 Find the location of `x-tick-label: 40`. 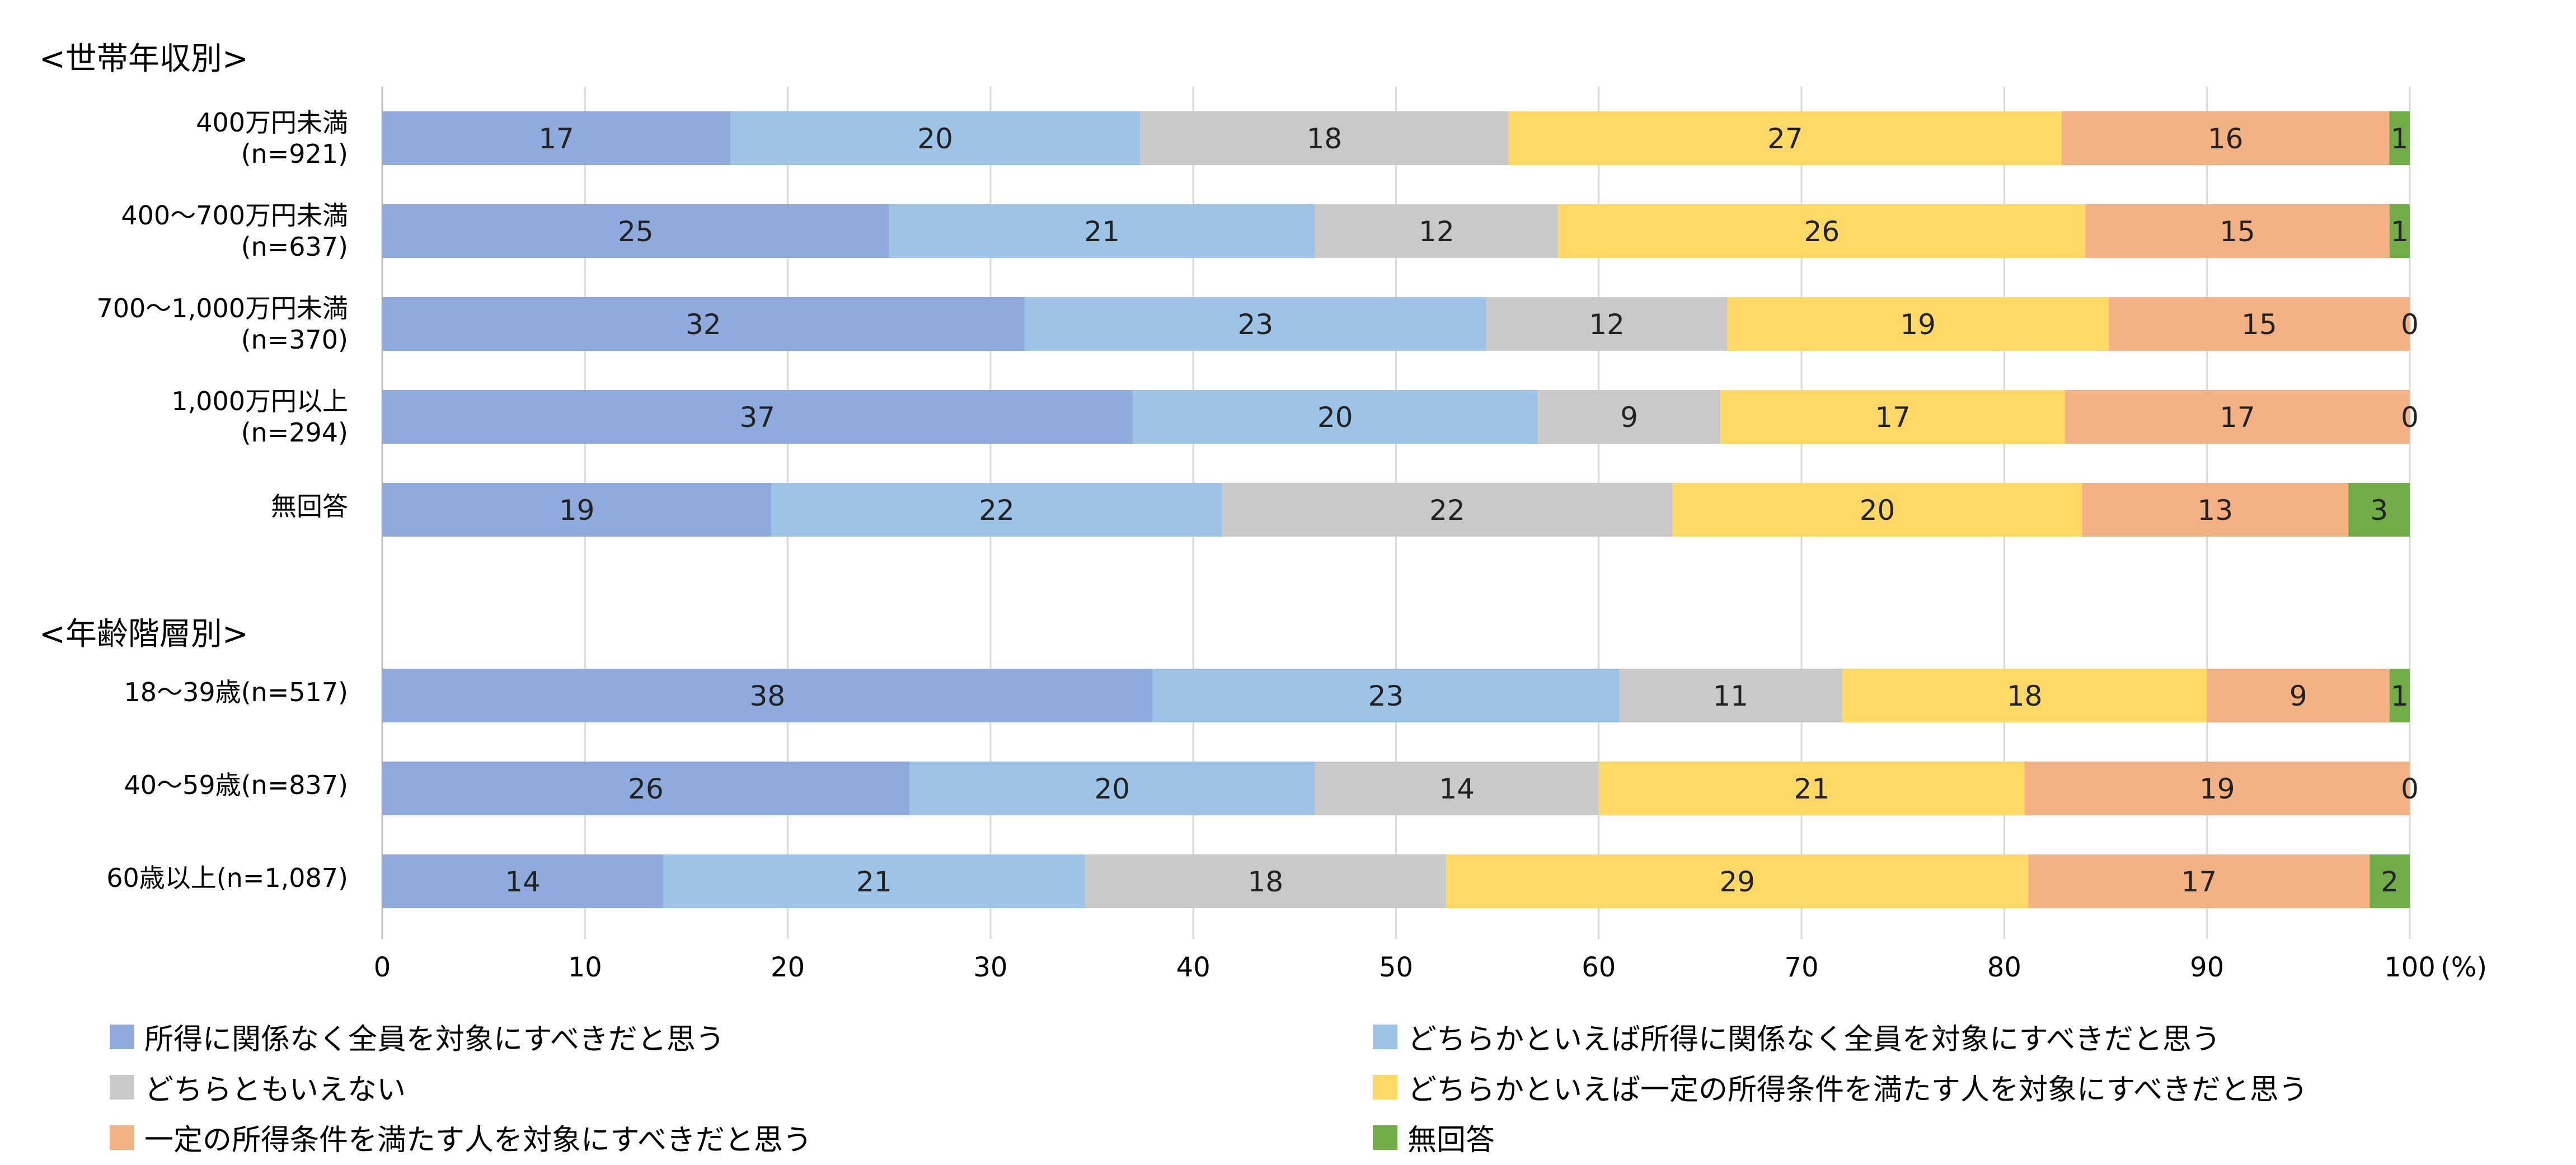

x-tick-label: 40 is located at coordinates (1193, 968).